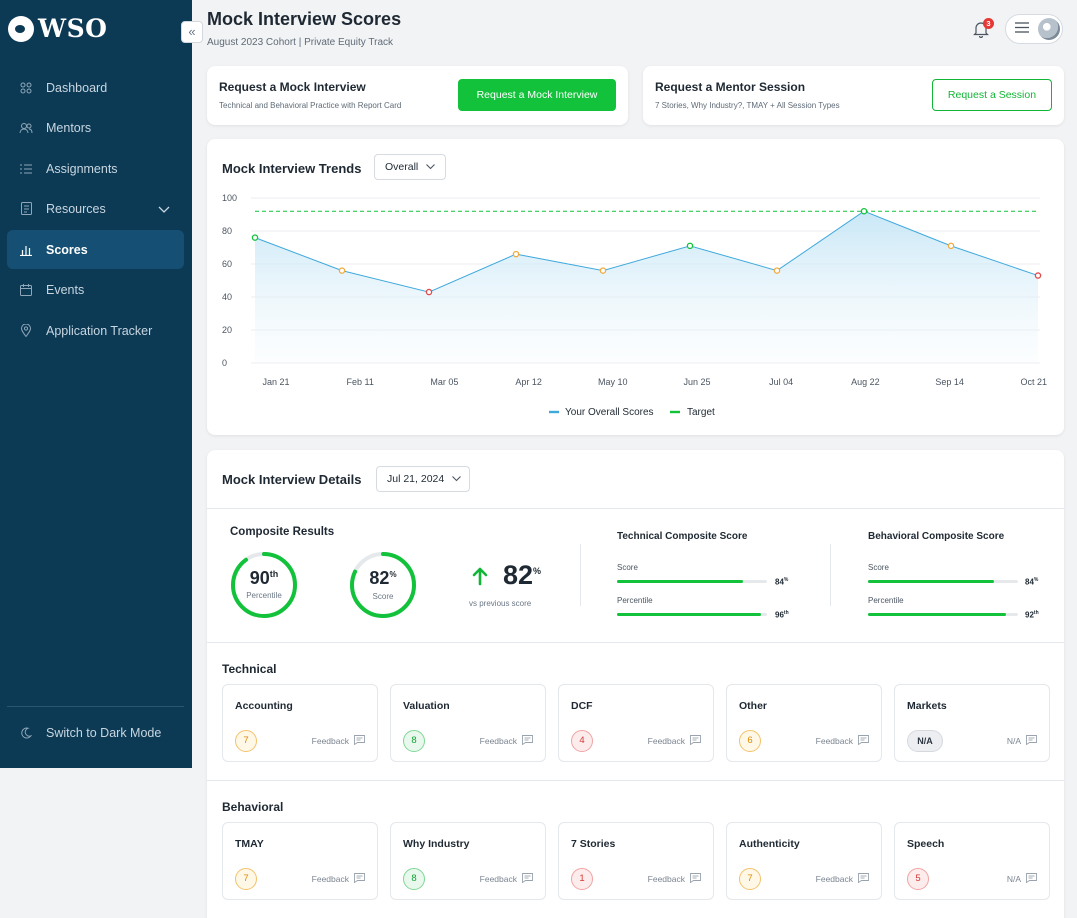  Describe the element at coordinates (192, 32) in the screenshot. I see `collapse-sidebar-button: «` at that location.